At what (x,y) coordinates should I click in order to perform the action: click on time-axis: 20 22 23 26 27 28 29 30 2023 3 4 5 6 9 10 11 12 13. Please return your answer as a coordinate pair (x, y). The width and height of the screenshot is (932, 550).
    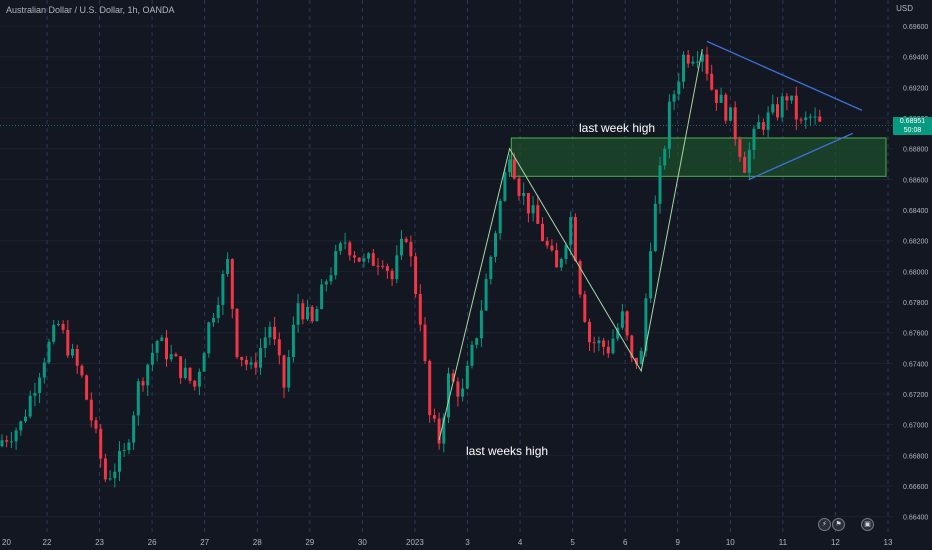
    Looking at the image, I should click on (447, 542).